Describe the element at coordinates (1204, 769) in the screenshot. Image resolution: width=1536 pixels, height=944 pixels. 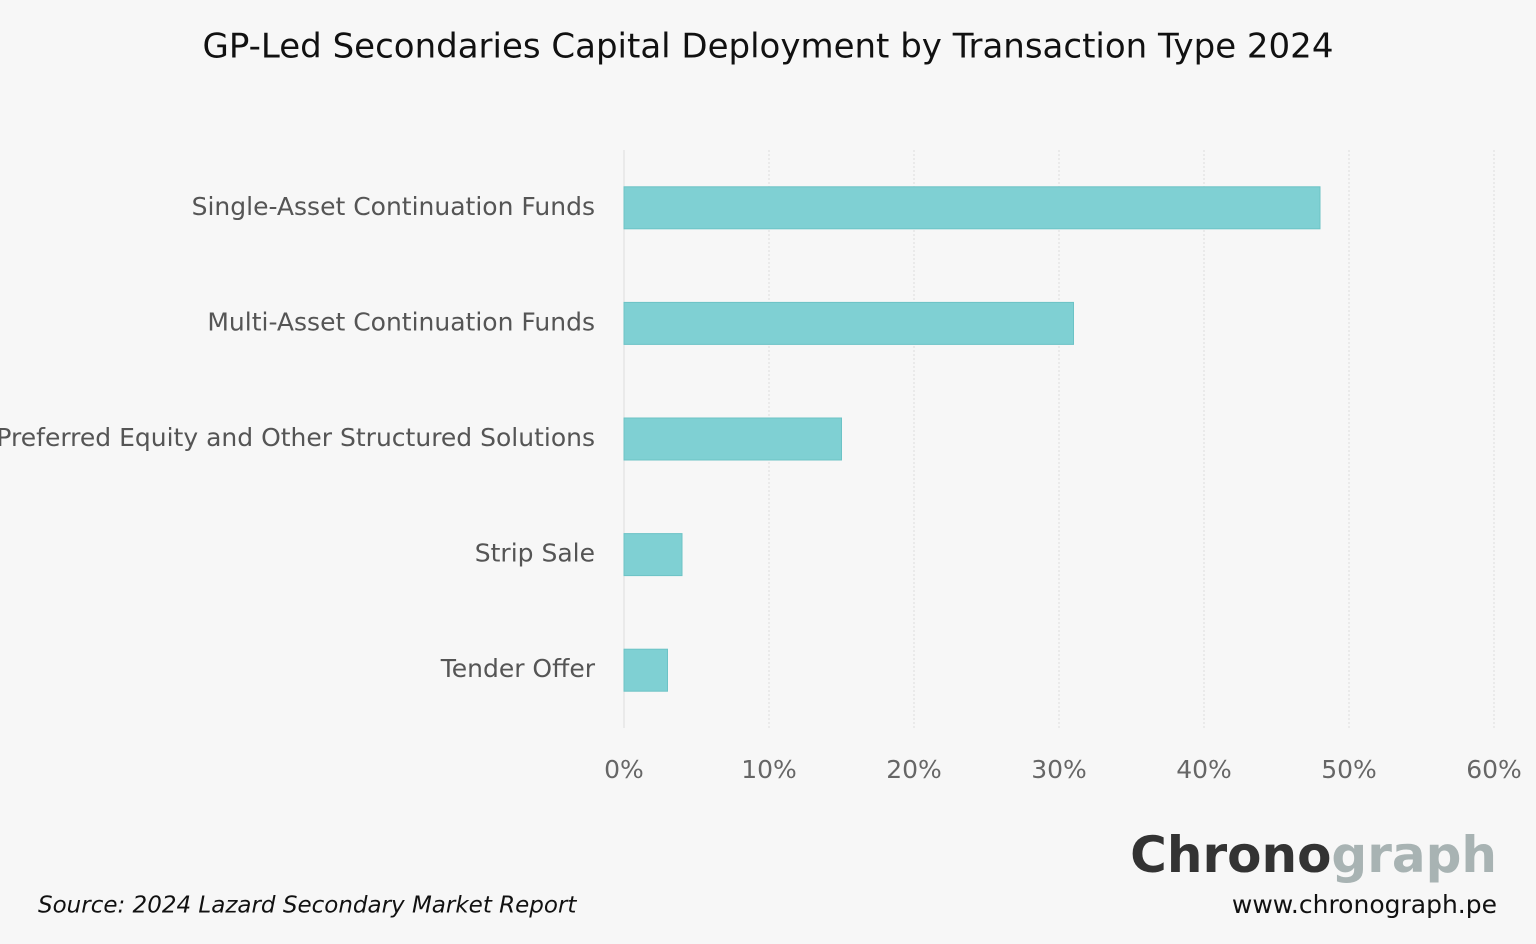
I see `x-tick-label: 40%` at that location.